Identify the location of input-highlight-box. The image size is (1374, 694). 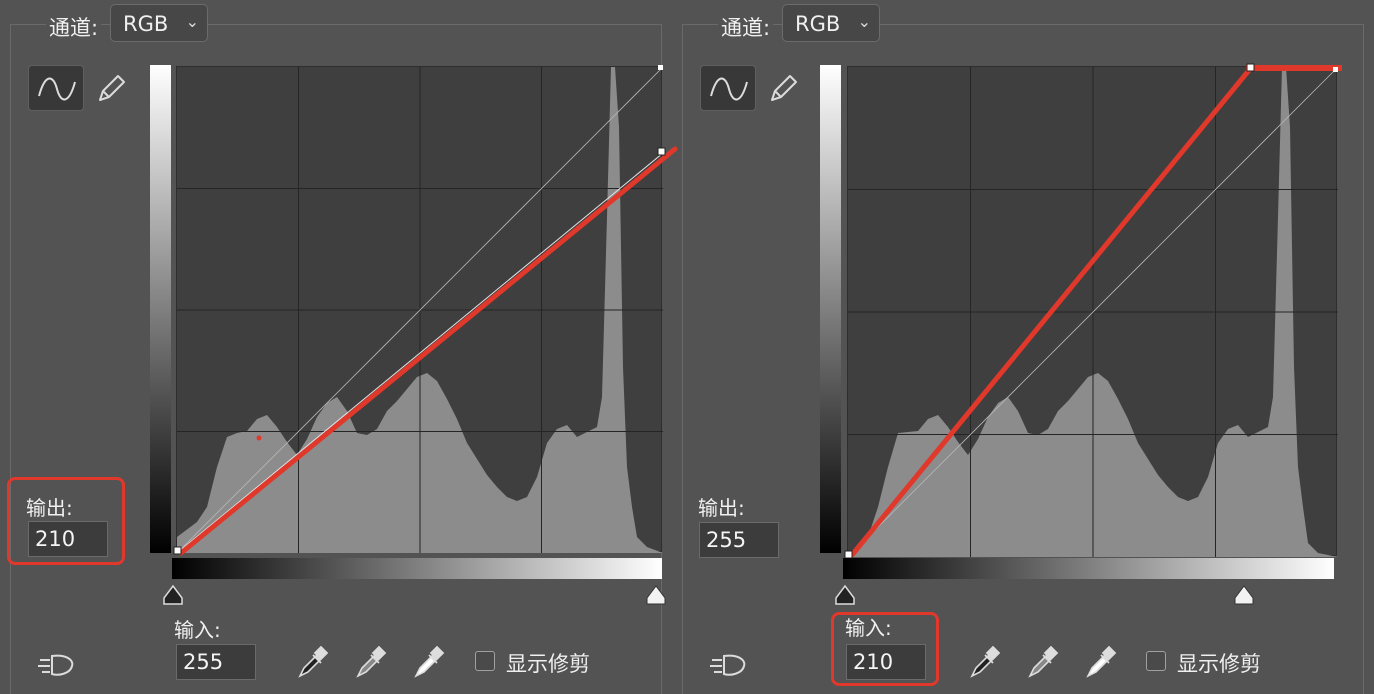
(885, 649).